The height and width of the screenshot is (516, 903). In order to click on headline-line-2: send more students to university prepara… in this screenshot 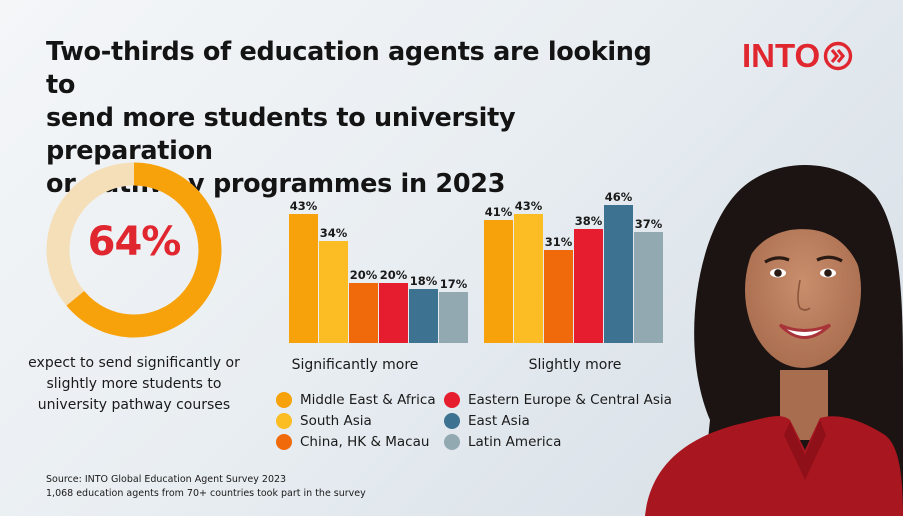, I will do `click(281, 134)`.